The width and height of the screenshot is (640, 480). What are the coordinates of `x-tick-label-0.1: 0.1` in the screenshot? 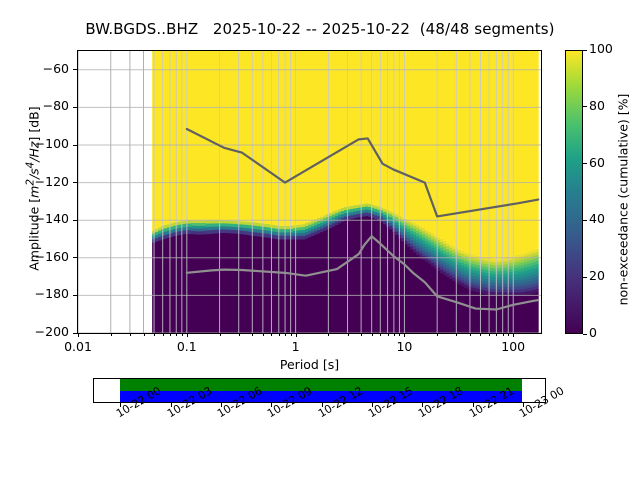 It's located at (186, 346).